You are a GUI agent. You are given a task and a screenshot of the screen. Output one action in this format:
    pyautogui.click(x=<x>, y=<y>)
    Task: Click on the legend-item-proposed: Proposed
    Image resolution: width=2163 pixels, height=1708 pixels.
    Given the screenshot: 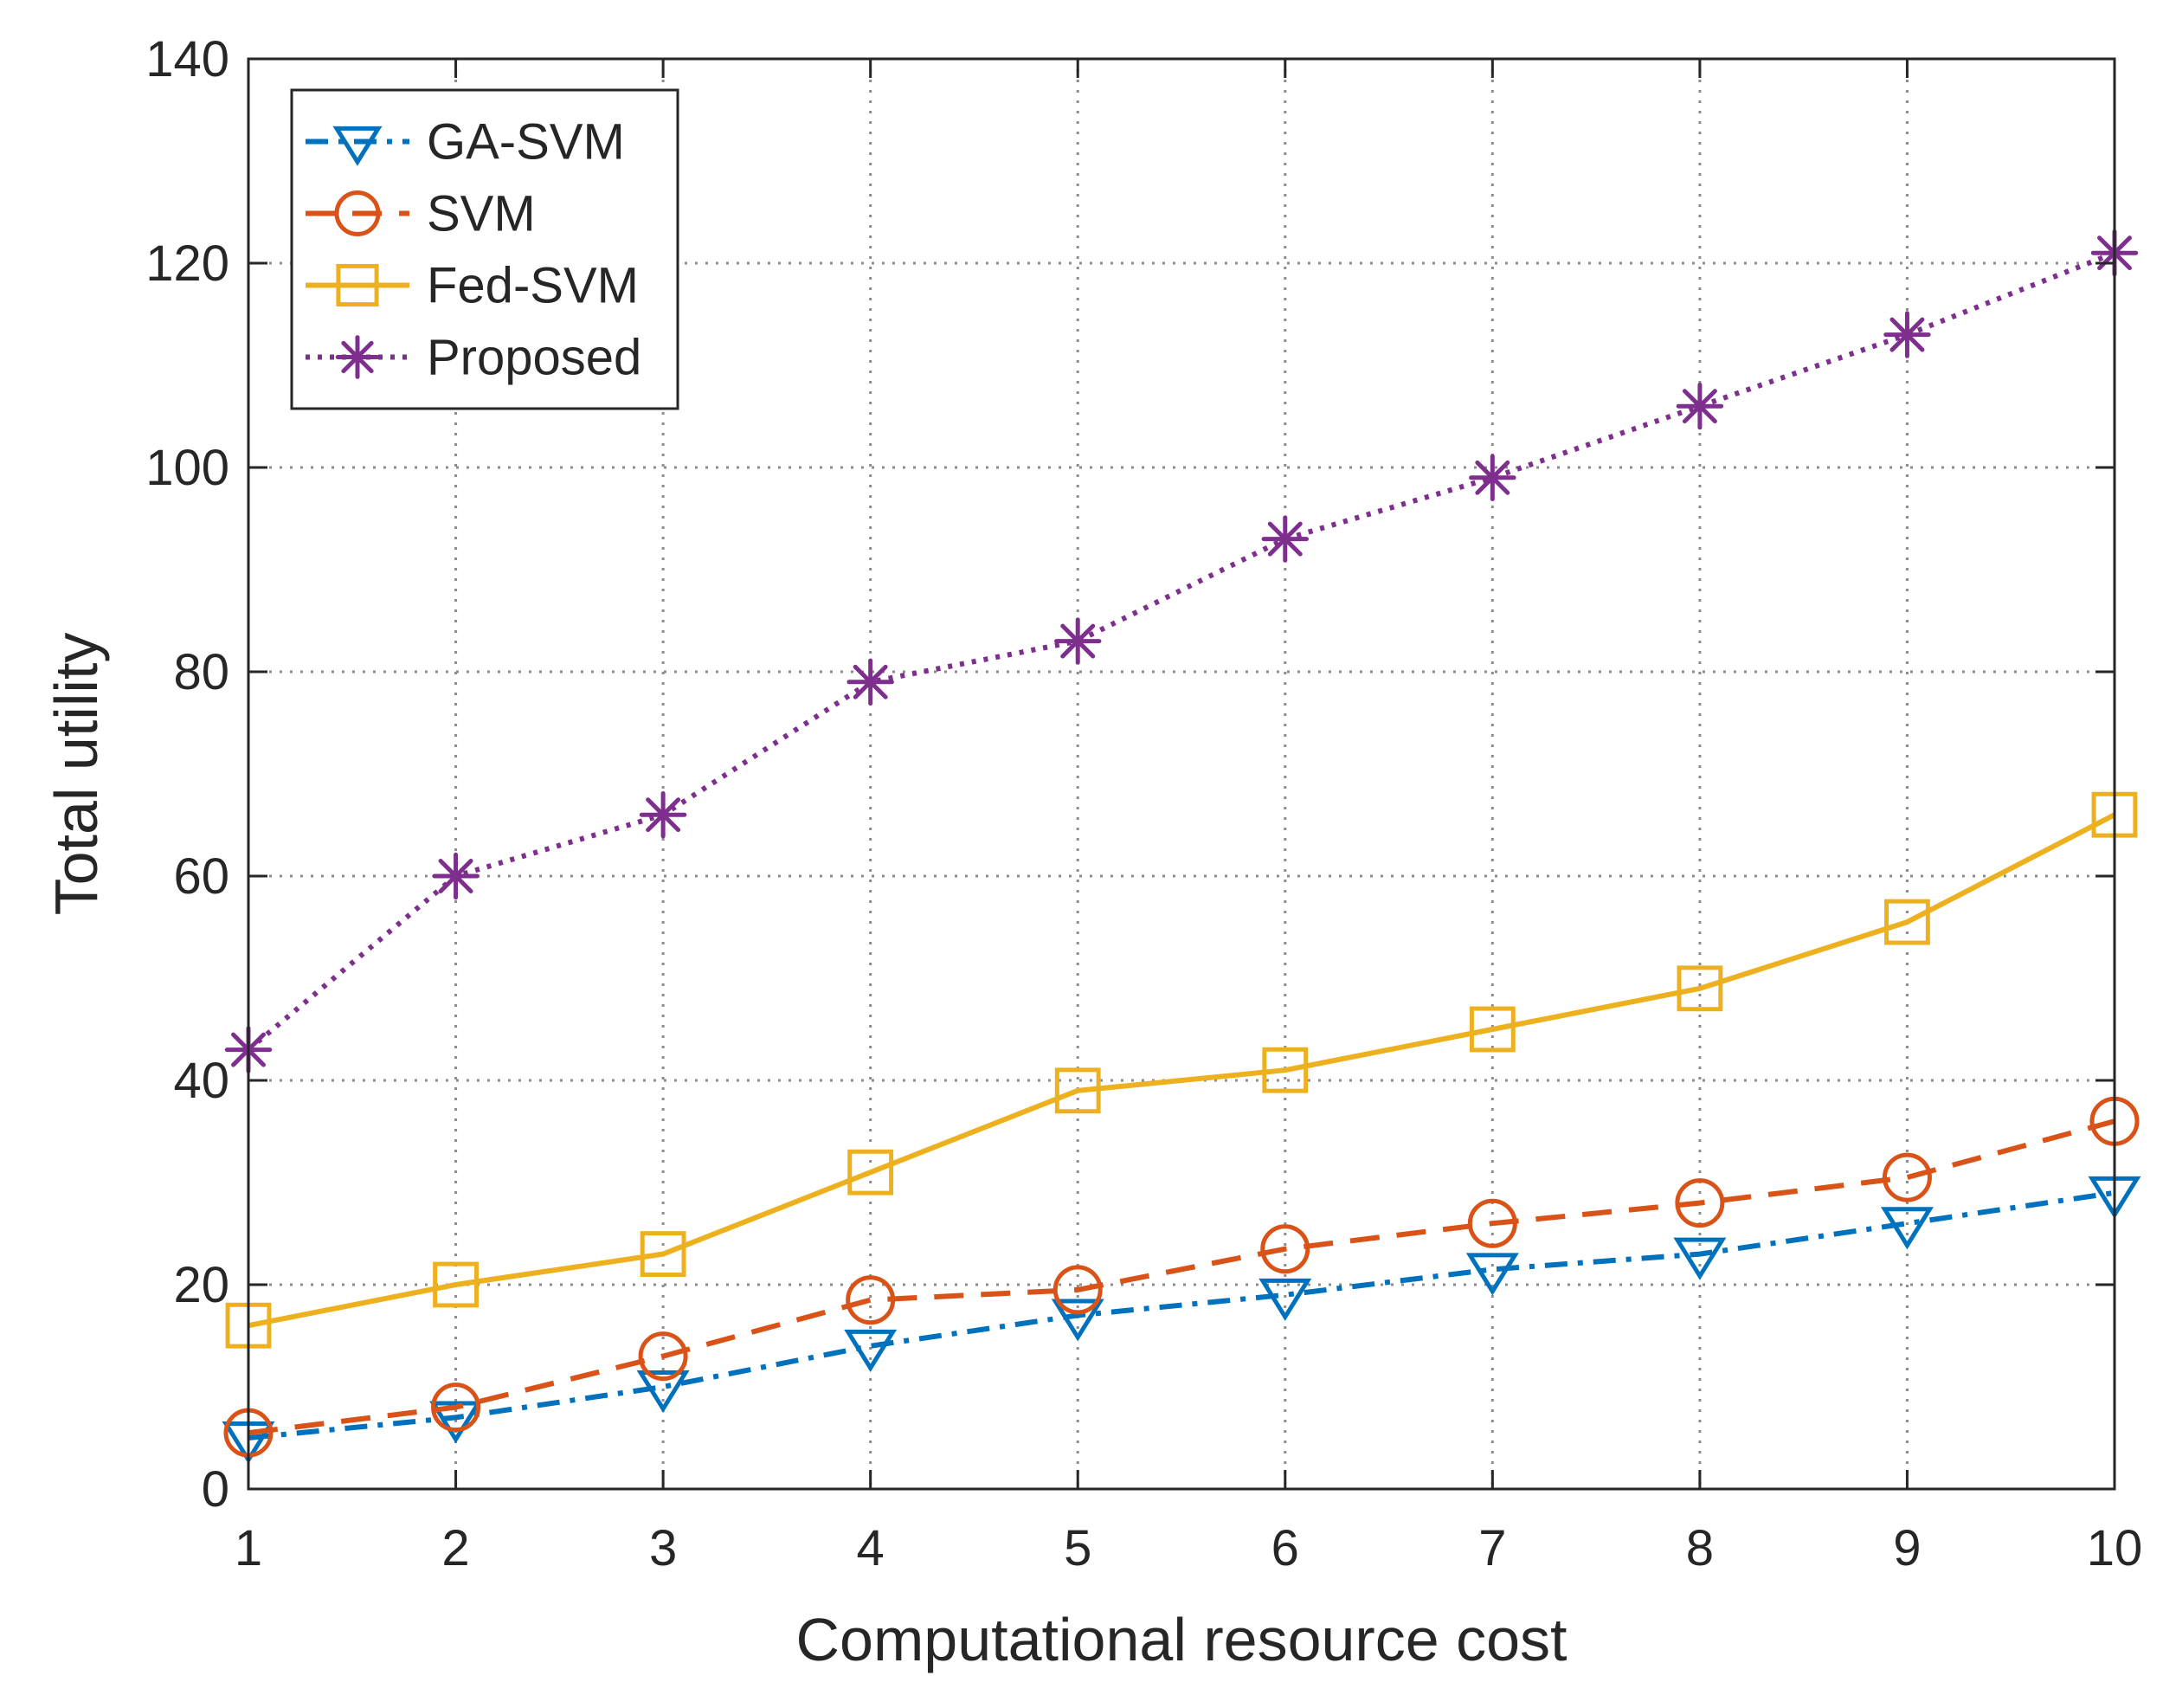 What is the action you would take?
    pyautogui.click(x=473, y=358)
    